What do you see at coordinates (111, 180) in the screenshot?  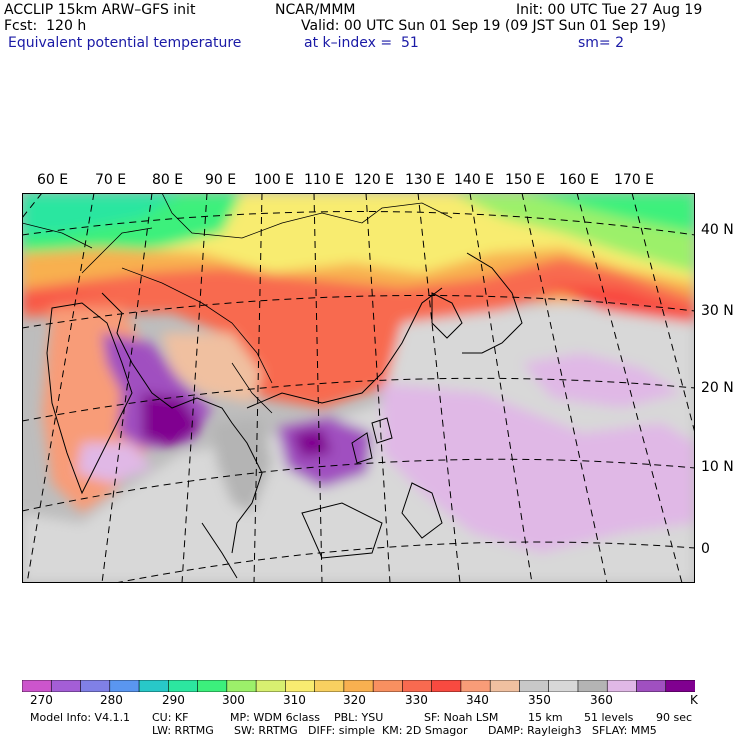 I see `lon-label: 70 E` at bounding box center [111, 180].